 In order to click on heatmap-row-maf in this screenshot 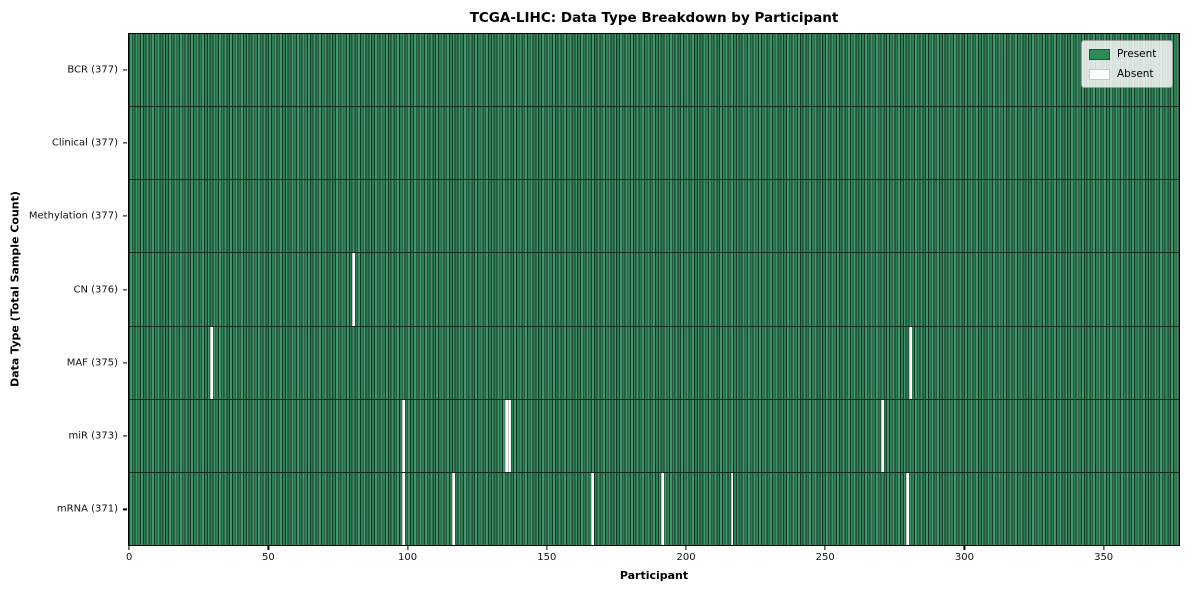, I will do `click(654, 362)`.